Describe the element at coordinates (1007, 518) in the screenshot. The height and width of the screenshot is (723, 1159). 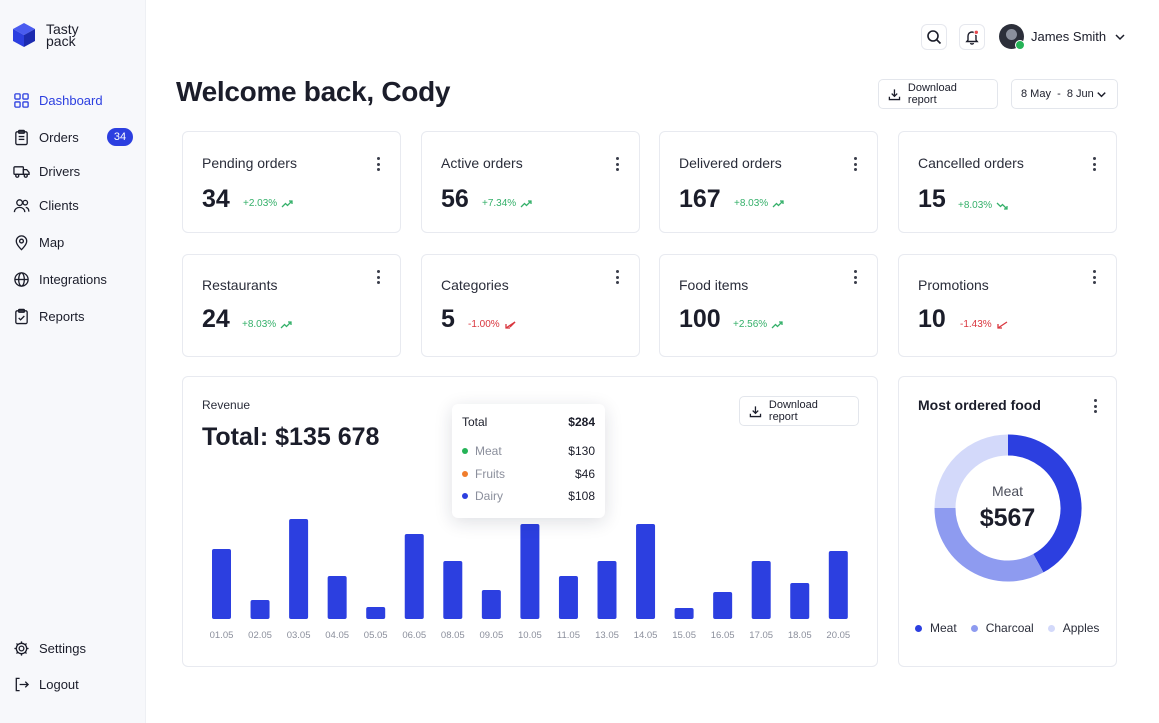
I see `donut-center-value: $567` at that location.